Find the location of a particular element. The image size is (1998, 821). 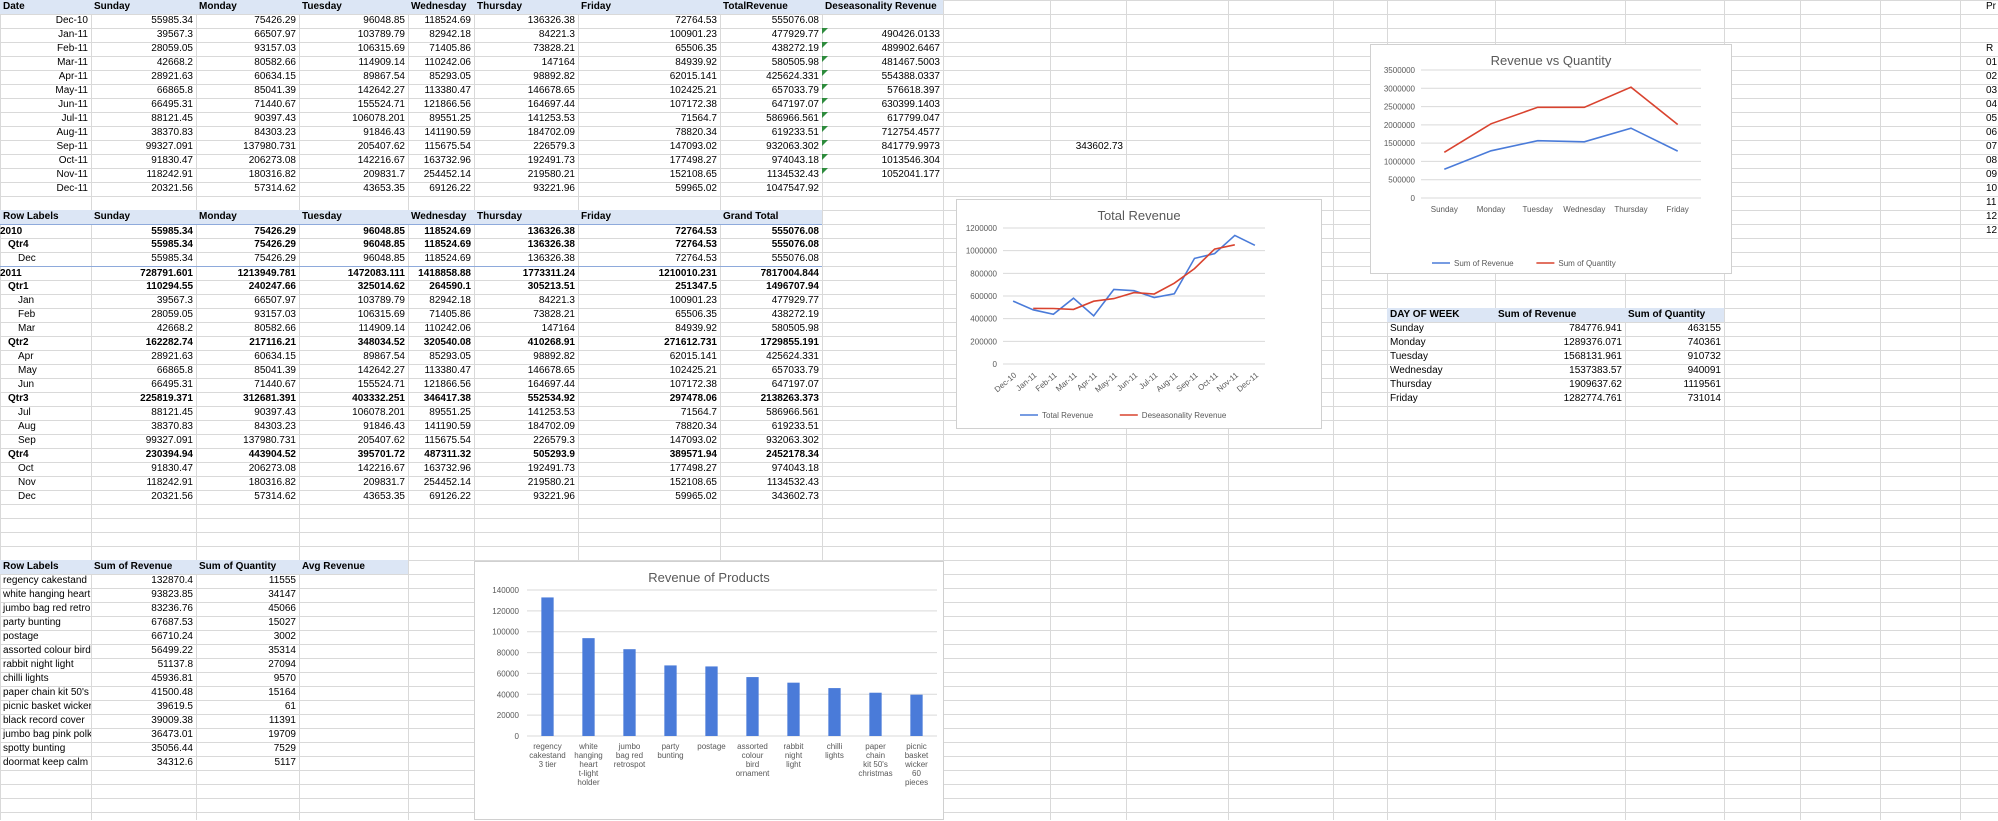

data-cell: 343602.73 is located at coordinates (1099, 146).